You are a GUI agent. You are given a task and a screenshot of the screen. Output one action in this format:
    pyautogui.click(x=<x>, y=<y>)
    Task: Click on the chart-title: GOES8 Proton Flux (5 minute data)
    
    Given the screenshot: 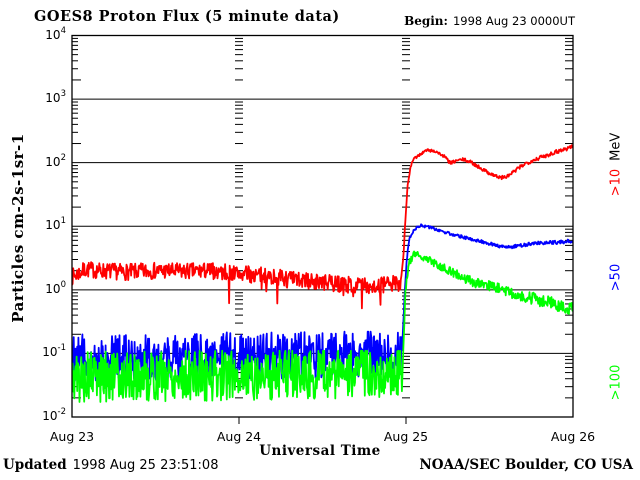 What is the action you would take?
    pyautogui.click(x=187, y=16)
    